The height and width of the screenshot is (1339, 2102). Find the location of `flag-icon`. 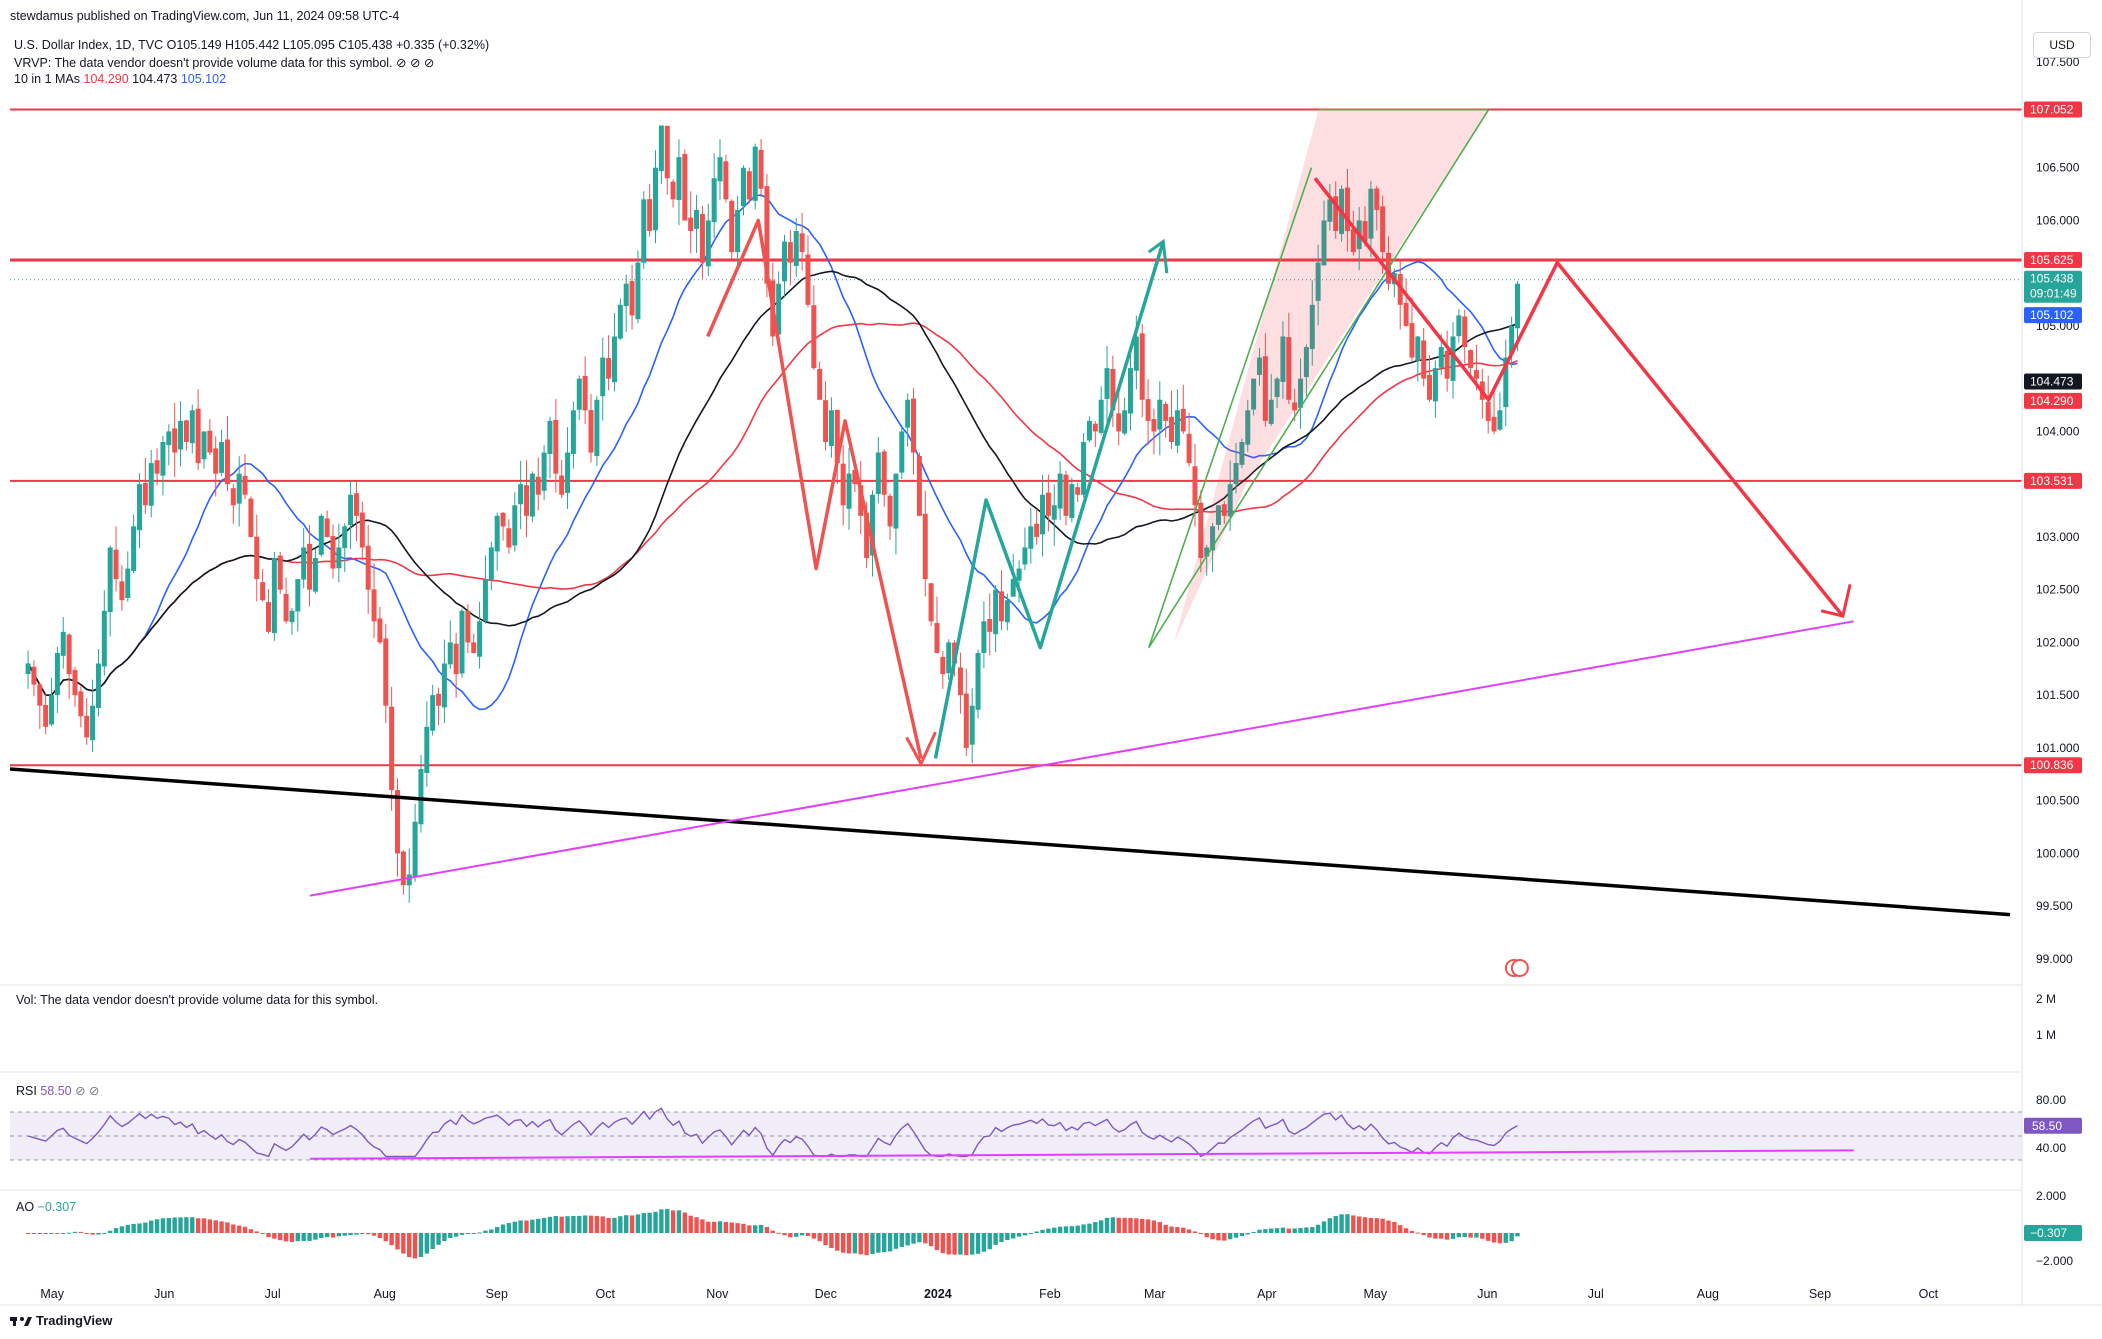

flag-icon is located at coordinates (1519, 968).